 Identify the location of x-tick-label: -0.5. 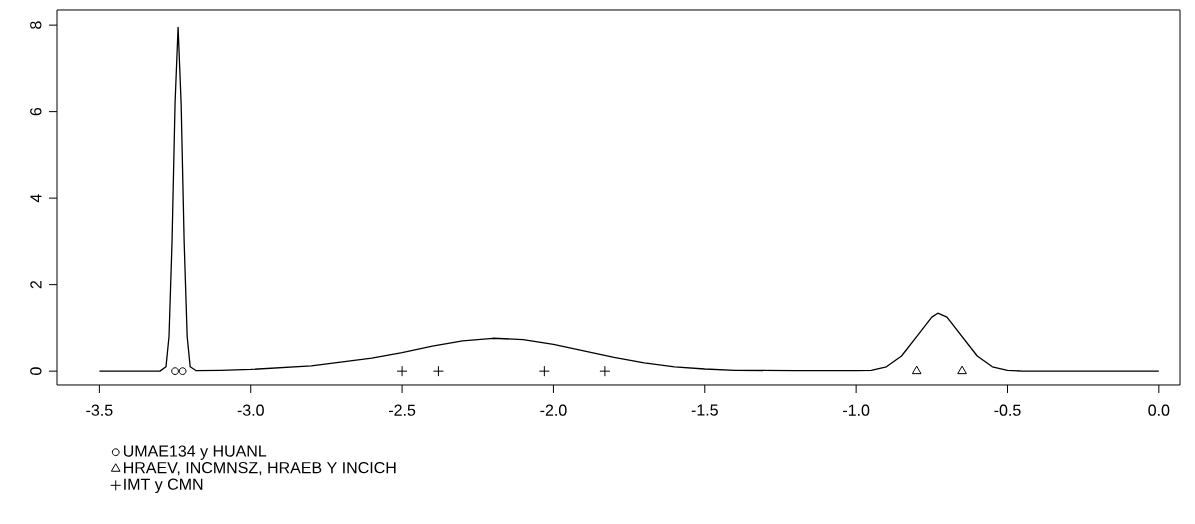
(1007, 410).